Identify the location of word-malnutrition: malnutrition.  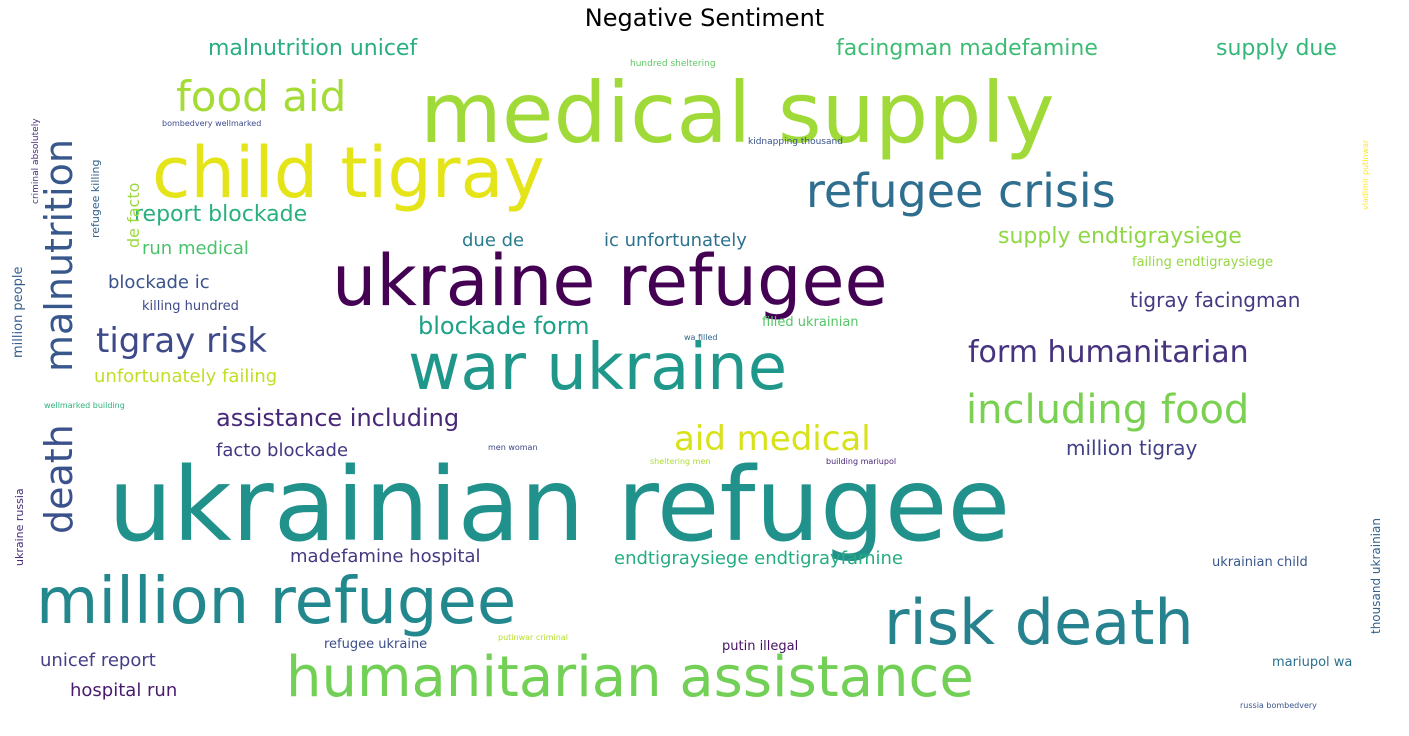
(59, 255).